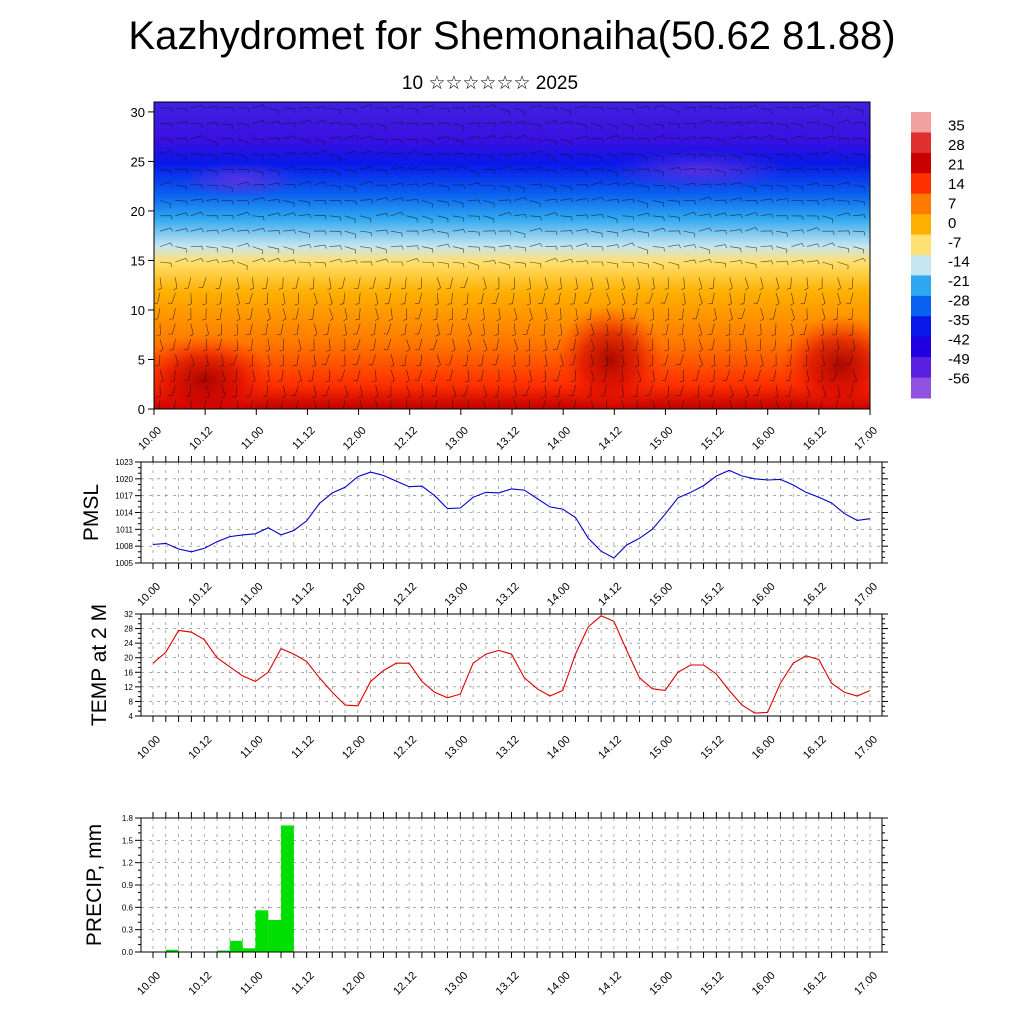  I want to click on x-tick-label: 12.12, so click(405, 748).